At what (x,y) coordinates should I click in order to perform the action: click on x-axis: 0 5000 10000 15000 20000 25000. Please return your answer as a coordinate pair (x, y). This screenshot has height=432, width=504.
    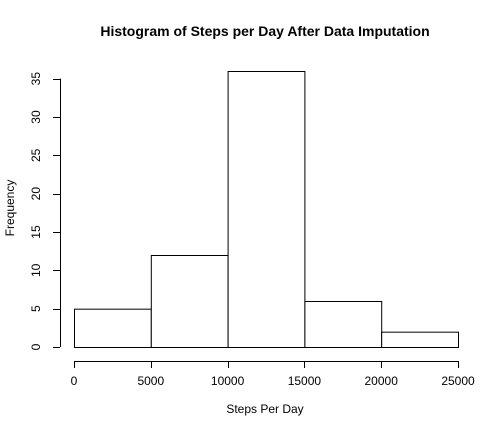
    Looking at the image, I should click on (273, 374).